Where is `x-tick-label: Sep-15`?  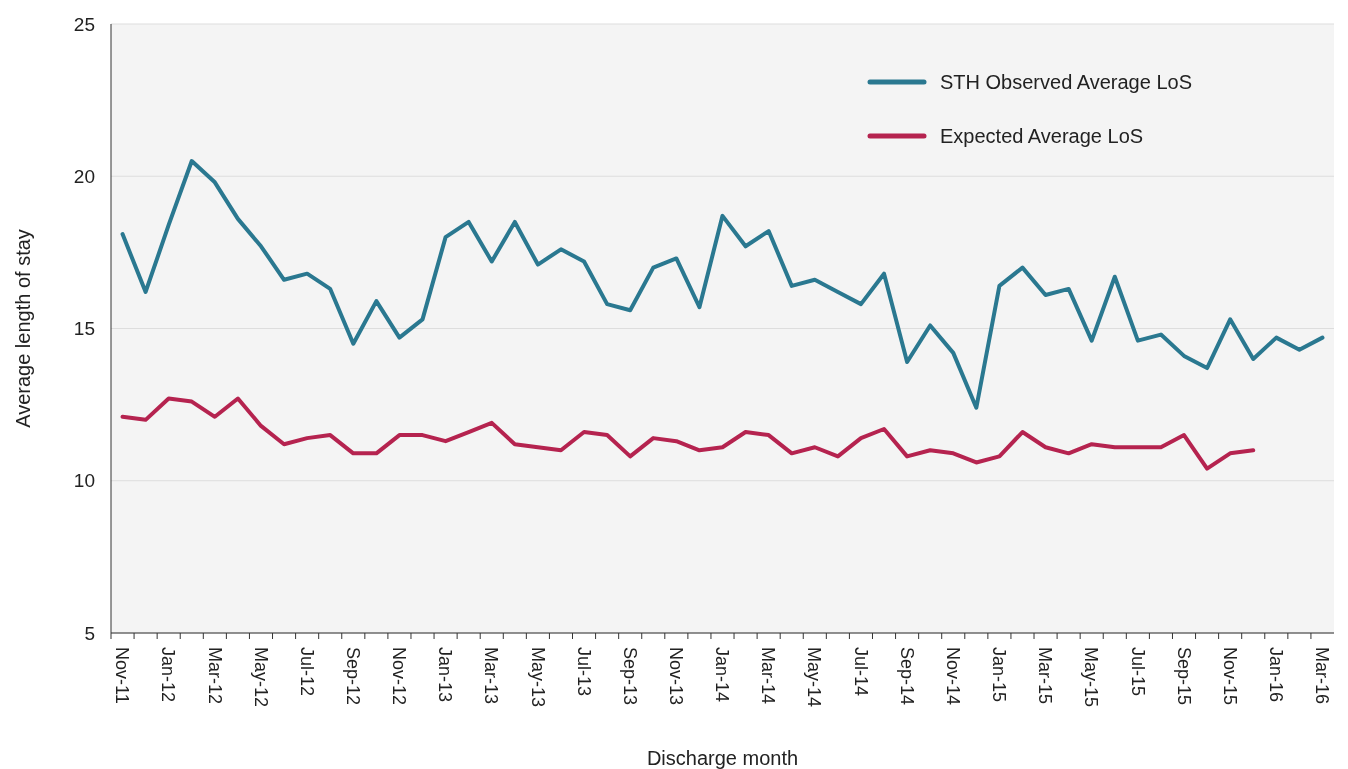
x-tick-label: Sep-15 is located at coordinates (1183, 676).